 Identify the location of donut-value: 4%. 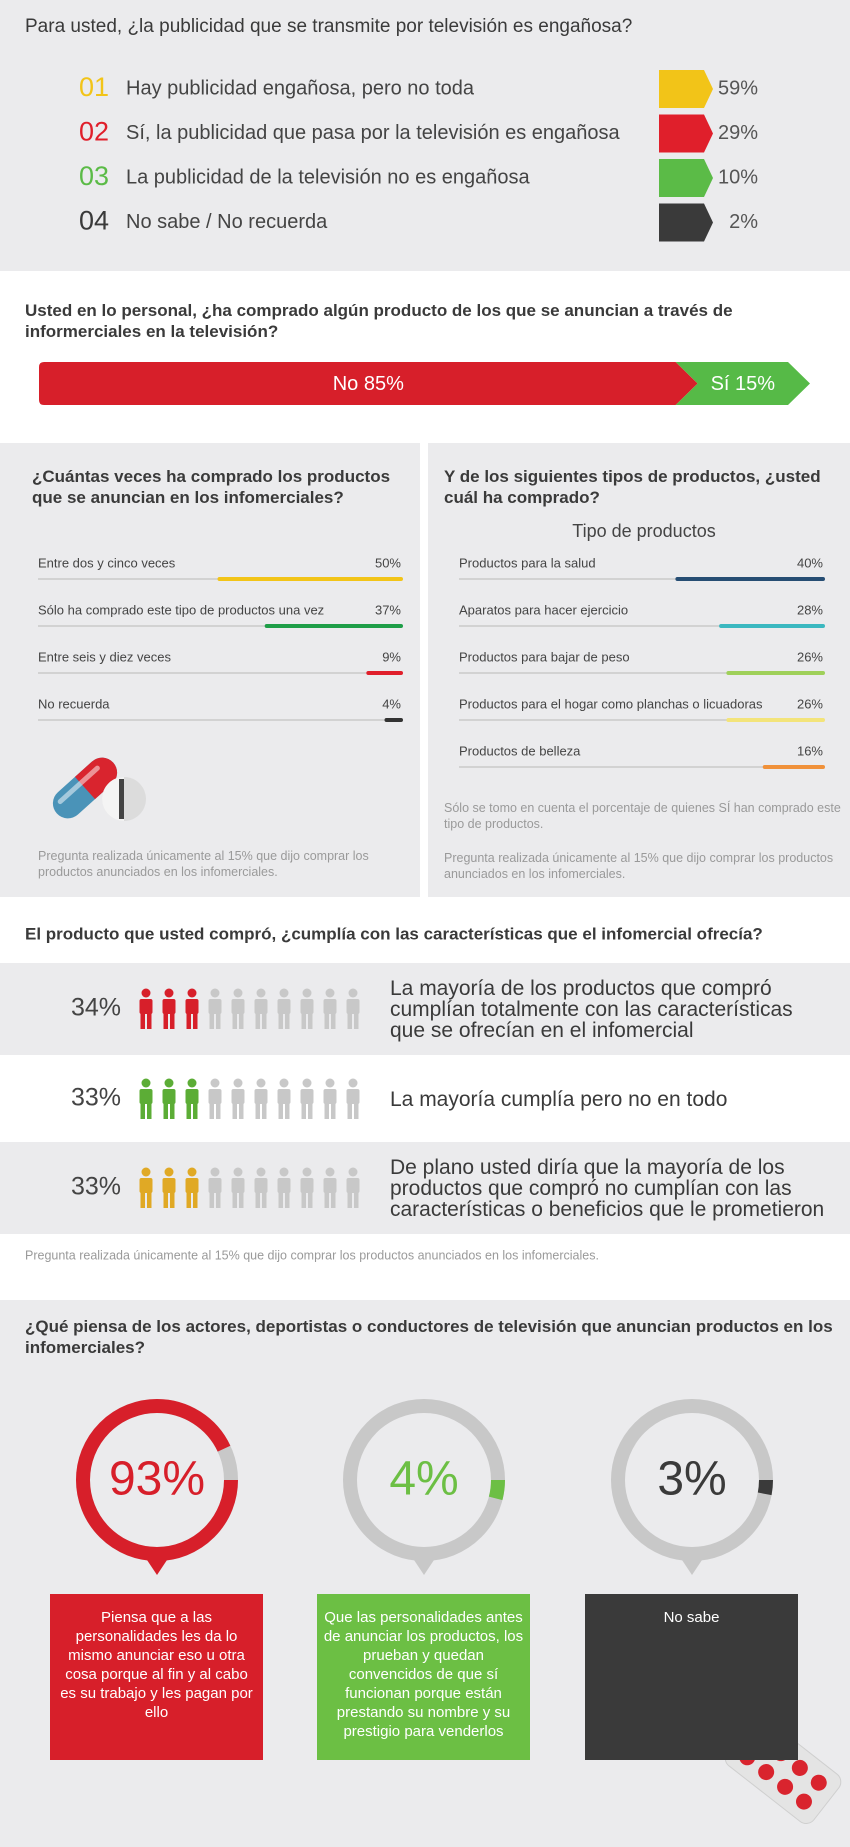
(423, 1479).